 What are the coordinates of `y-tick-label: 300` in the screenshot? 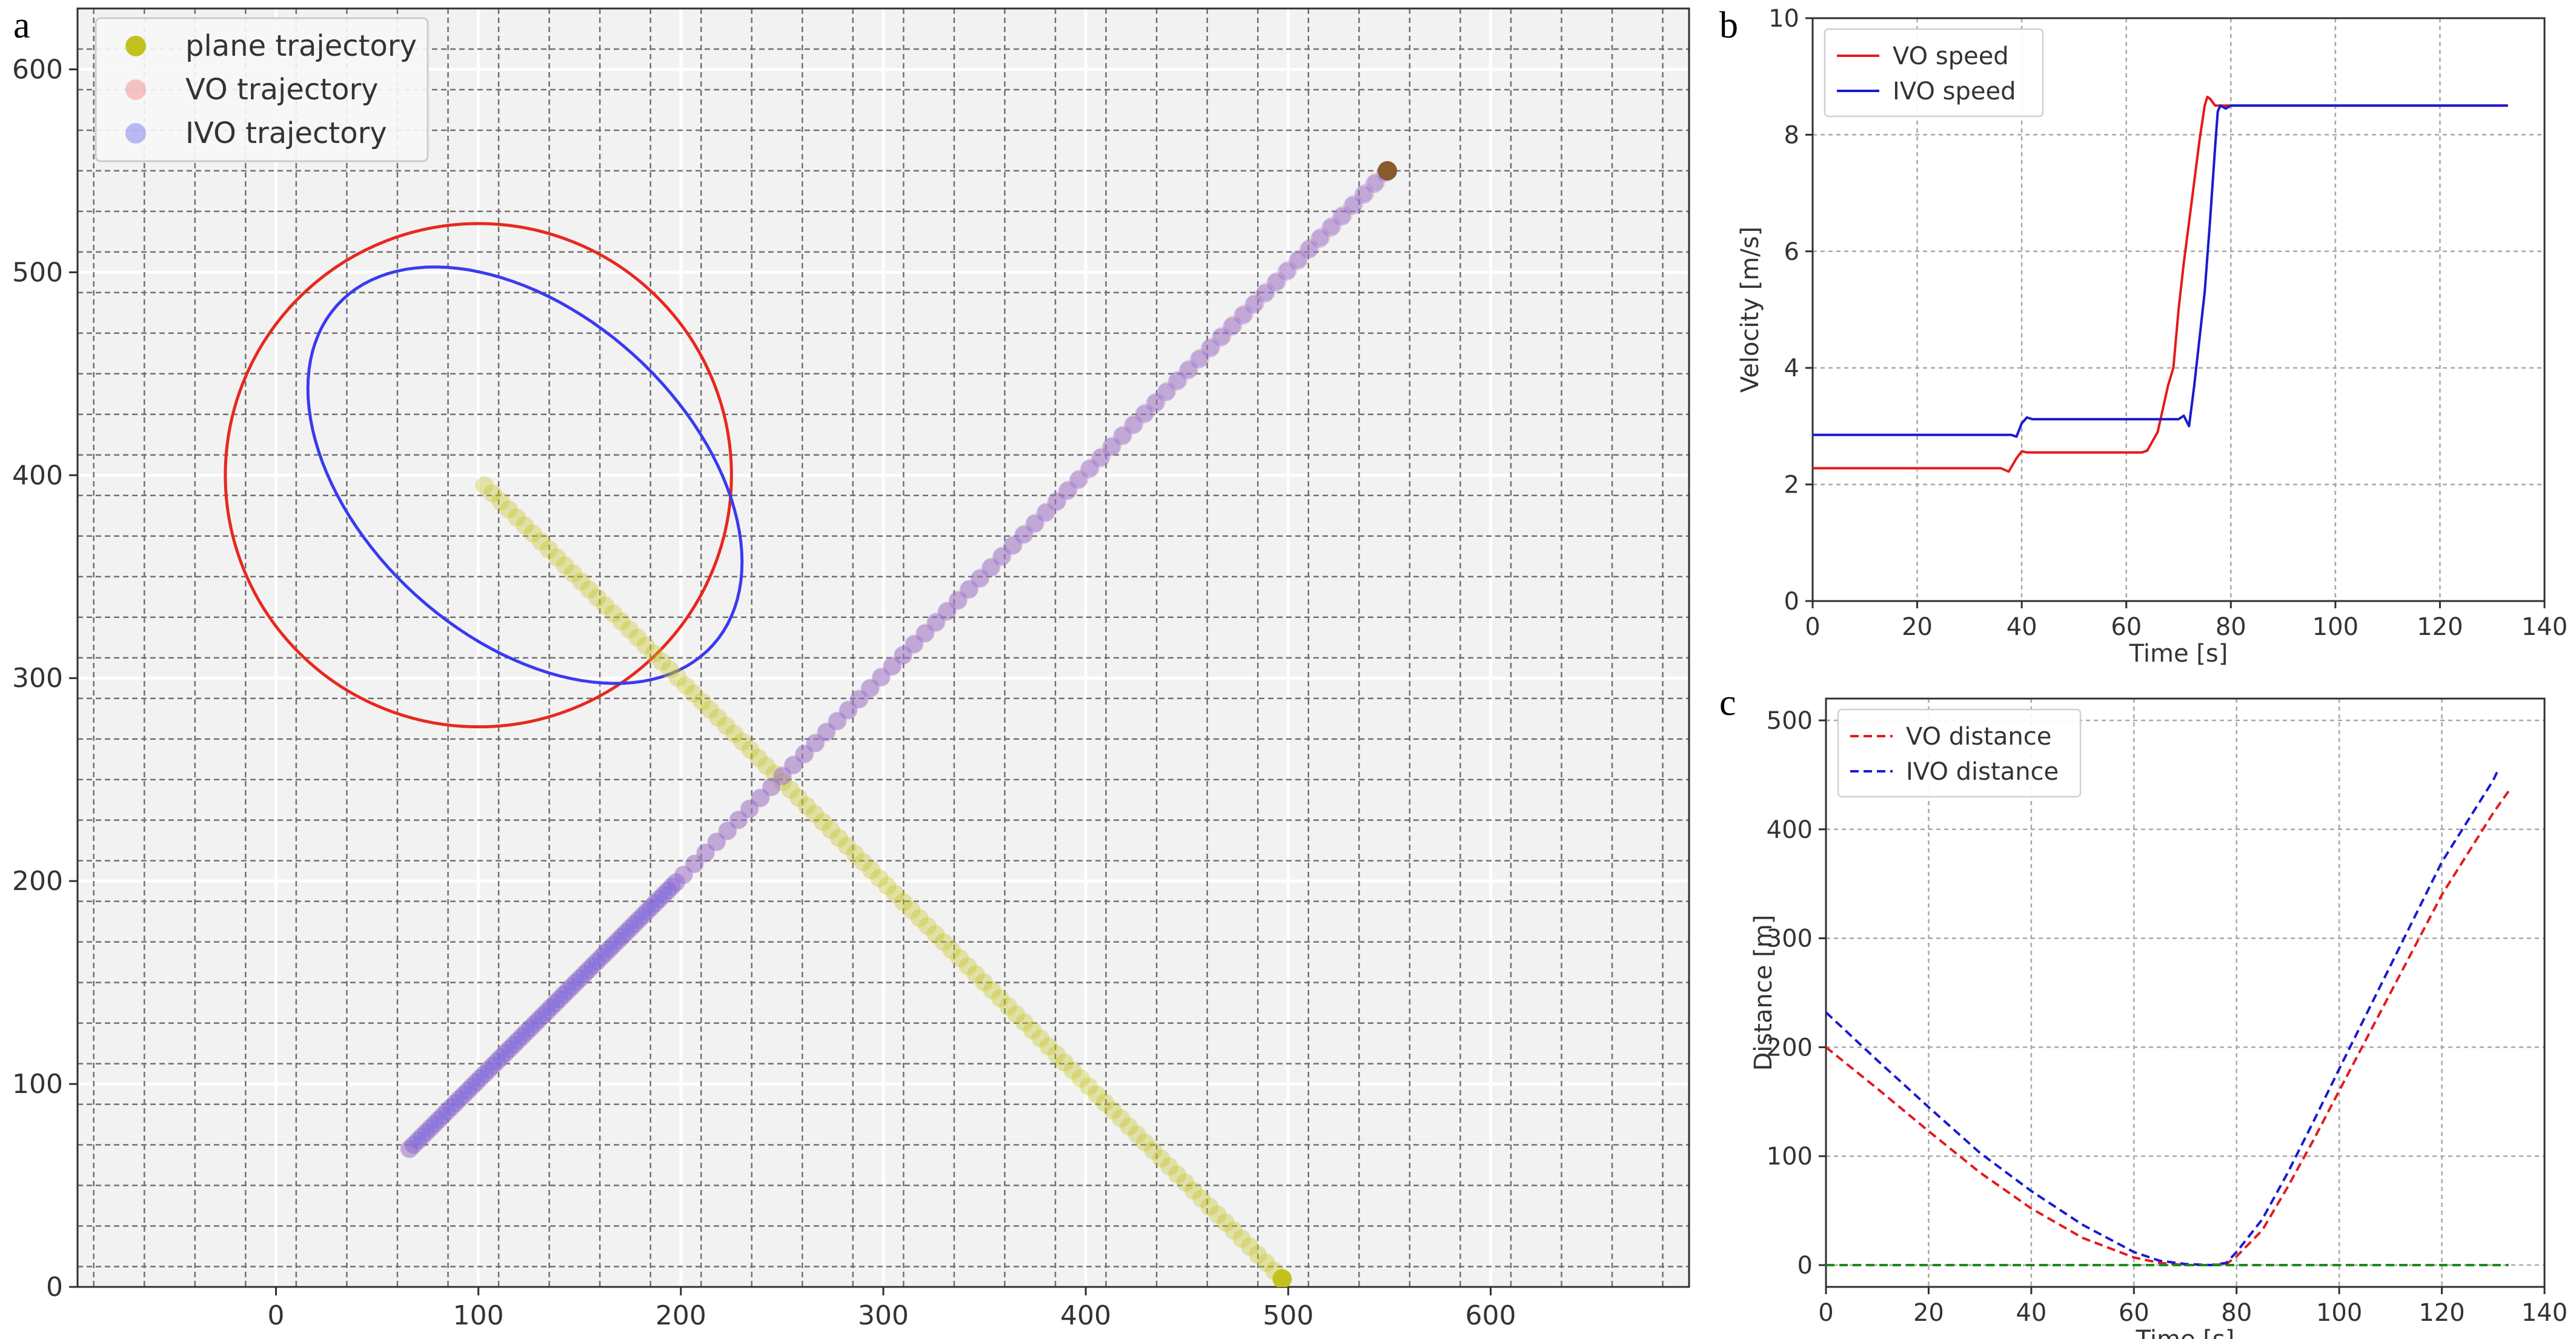 It's located at (1790, 939).